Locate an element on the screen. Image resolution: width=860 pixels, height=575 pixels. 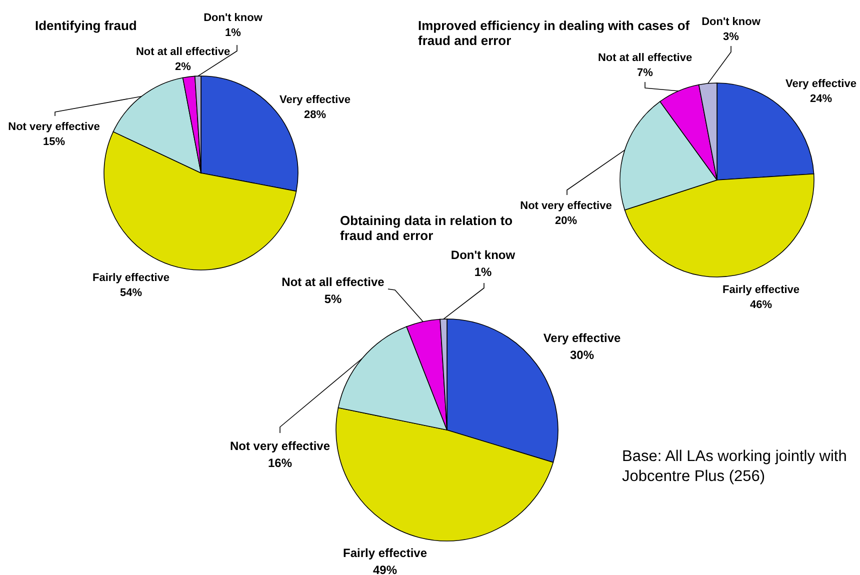
data-label: 49% is located at coordinates (385, 569).